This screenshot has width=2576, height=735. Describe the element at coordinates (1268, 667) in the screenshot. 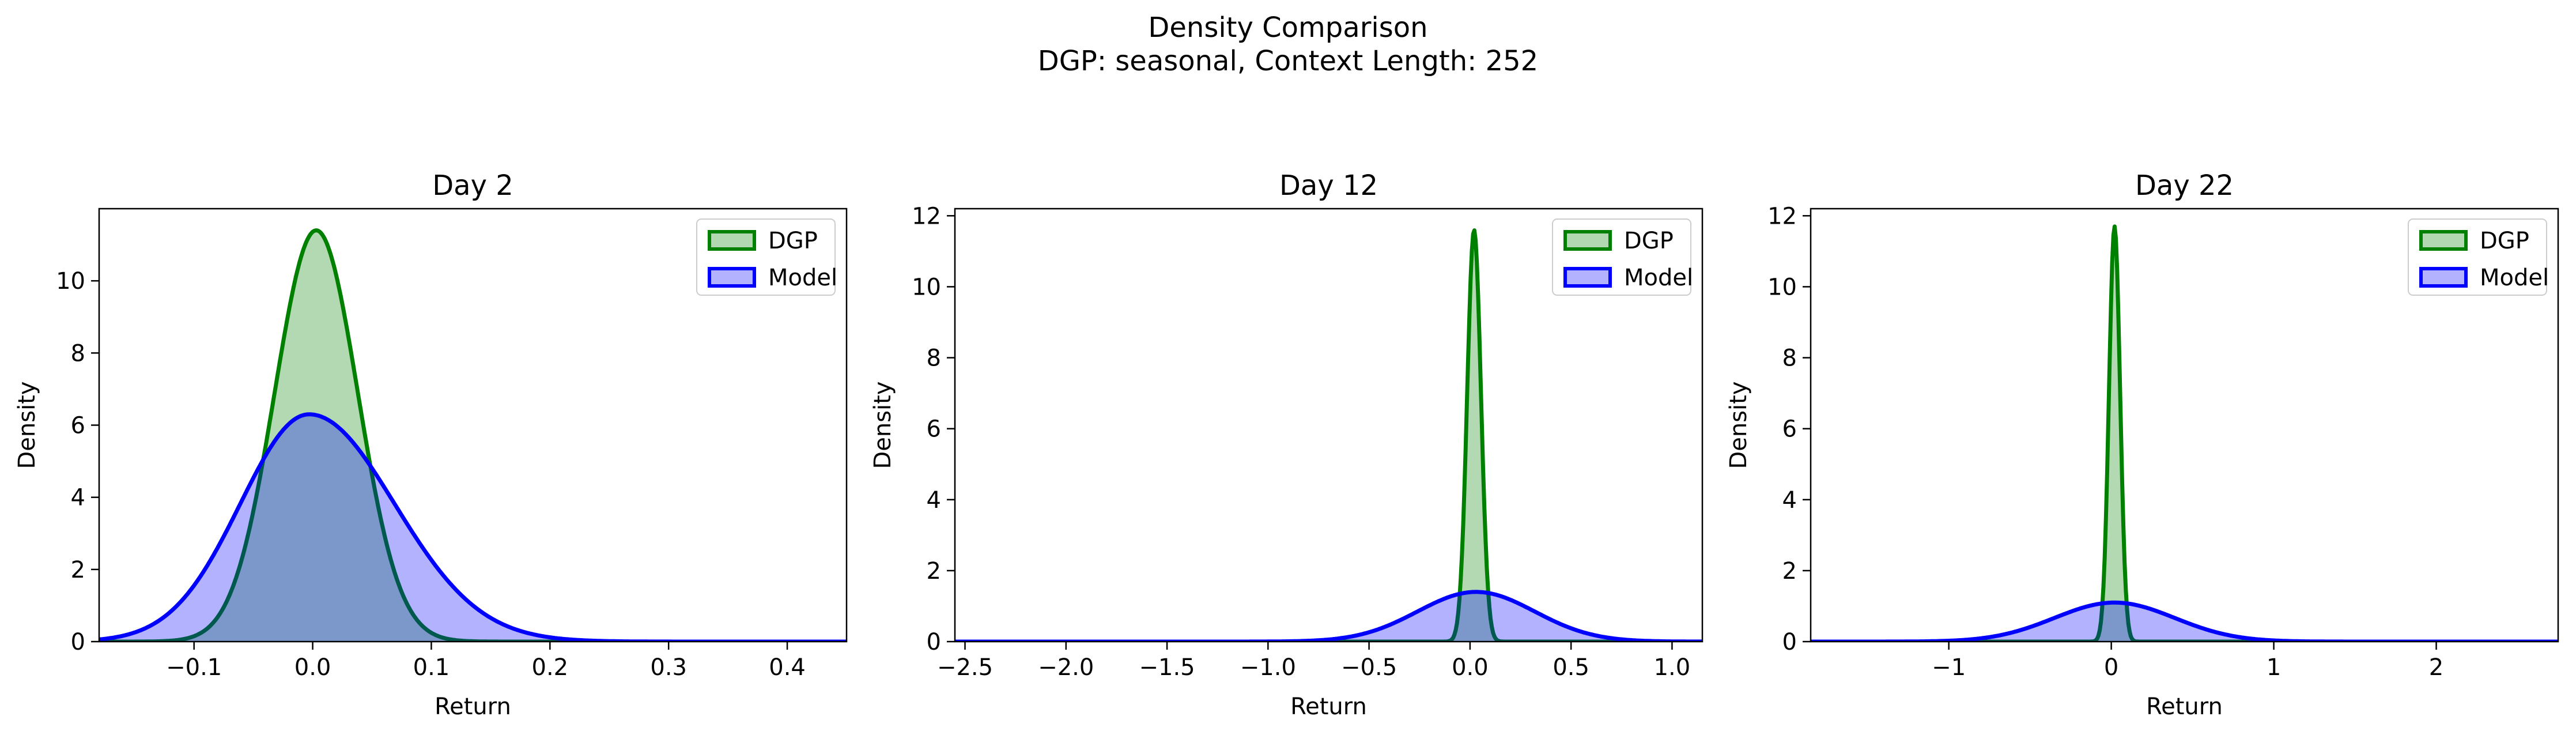

I see `x-tick-label: −1.0` at that location.